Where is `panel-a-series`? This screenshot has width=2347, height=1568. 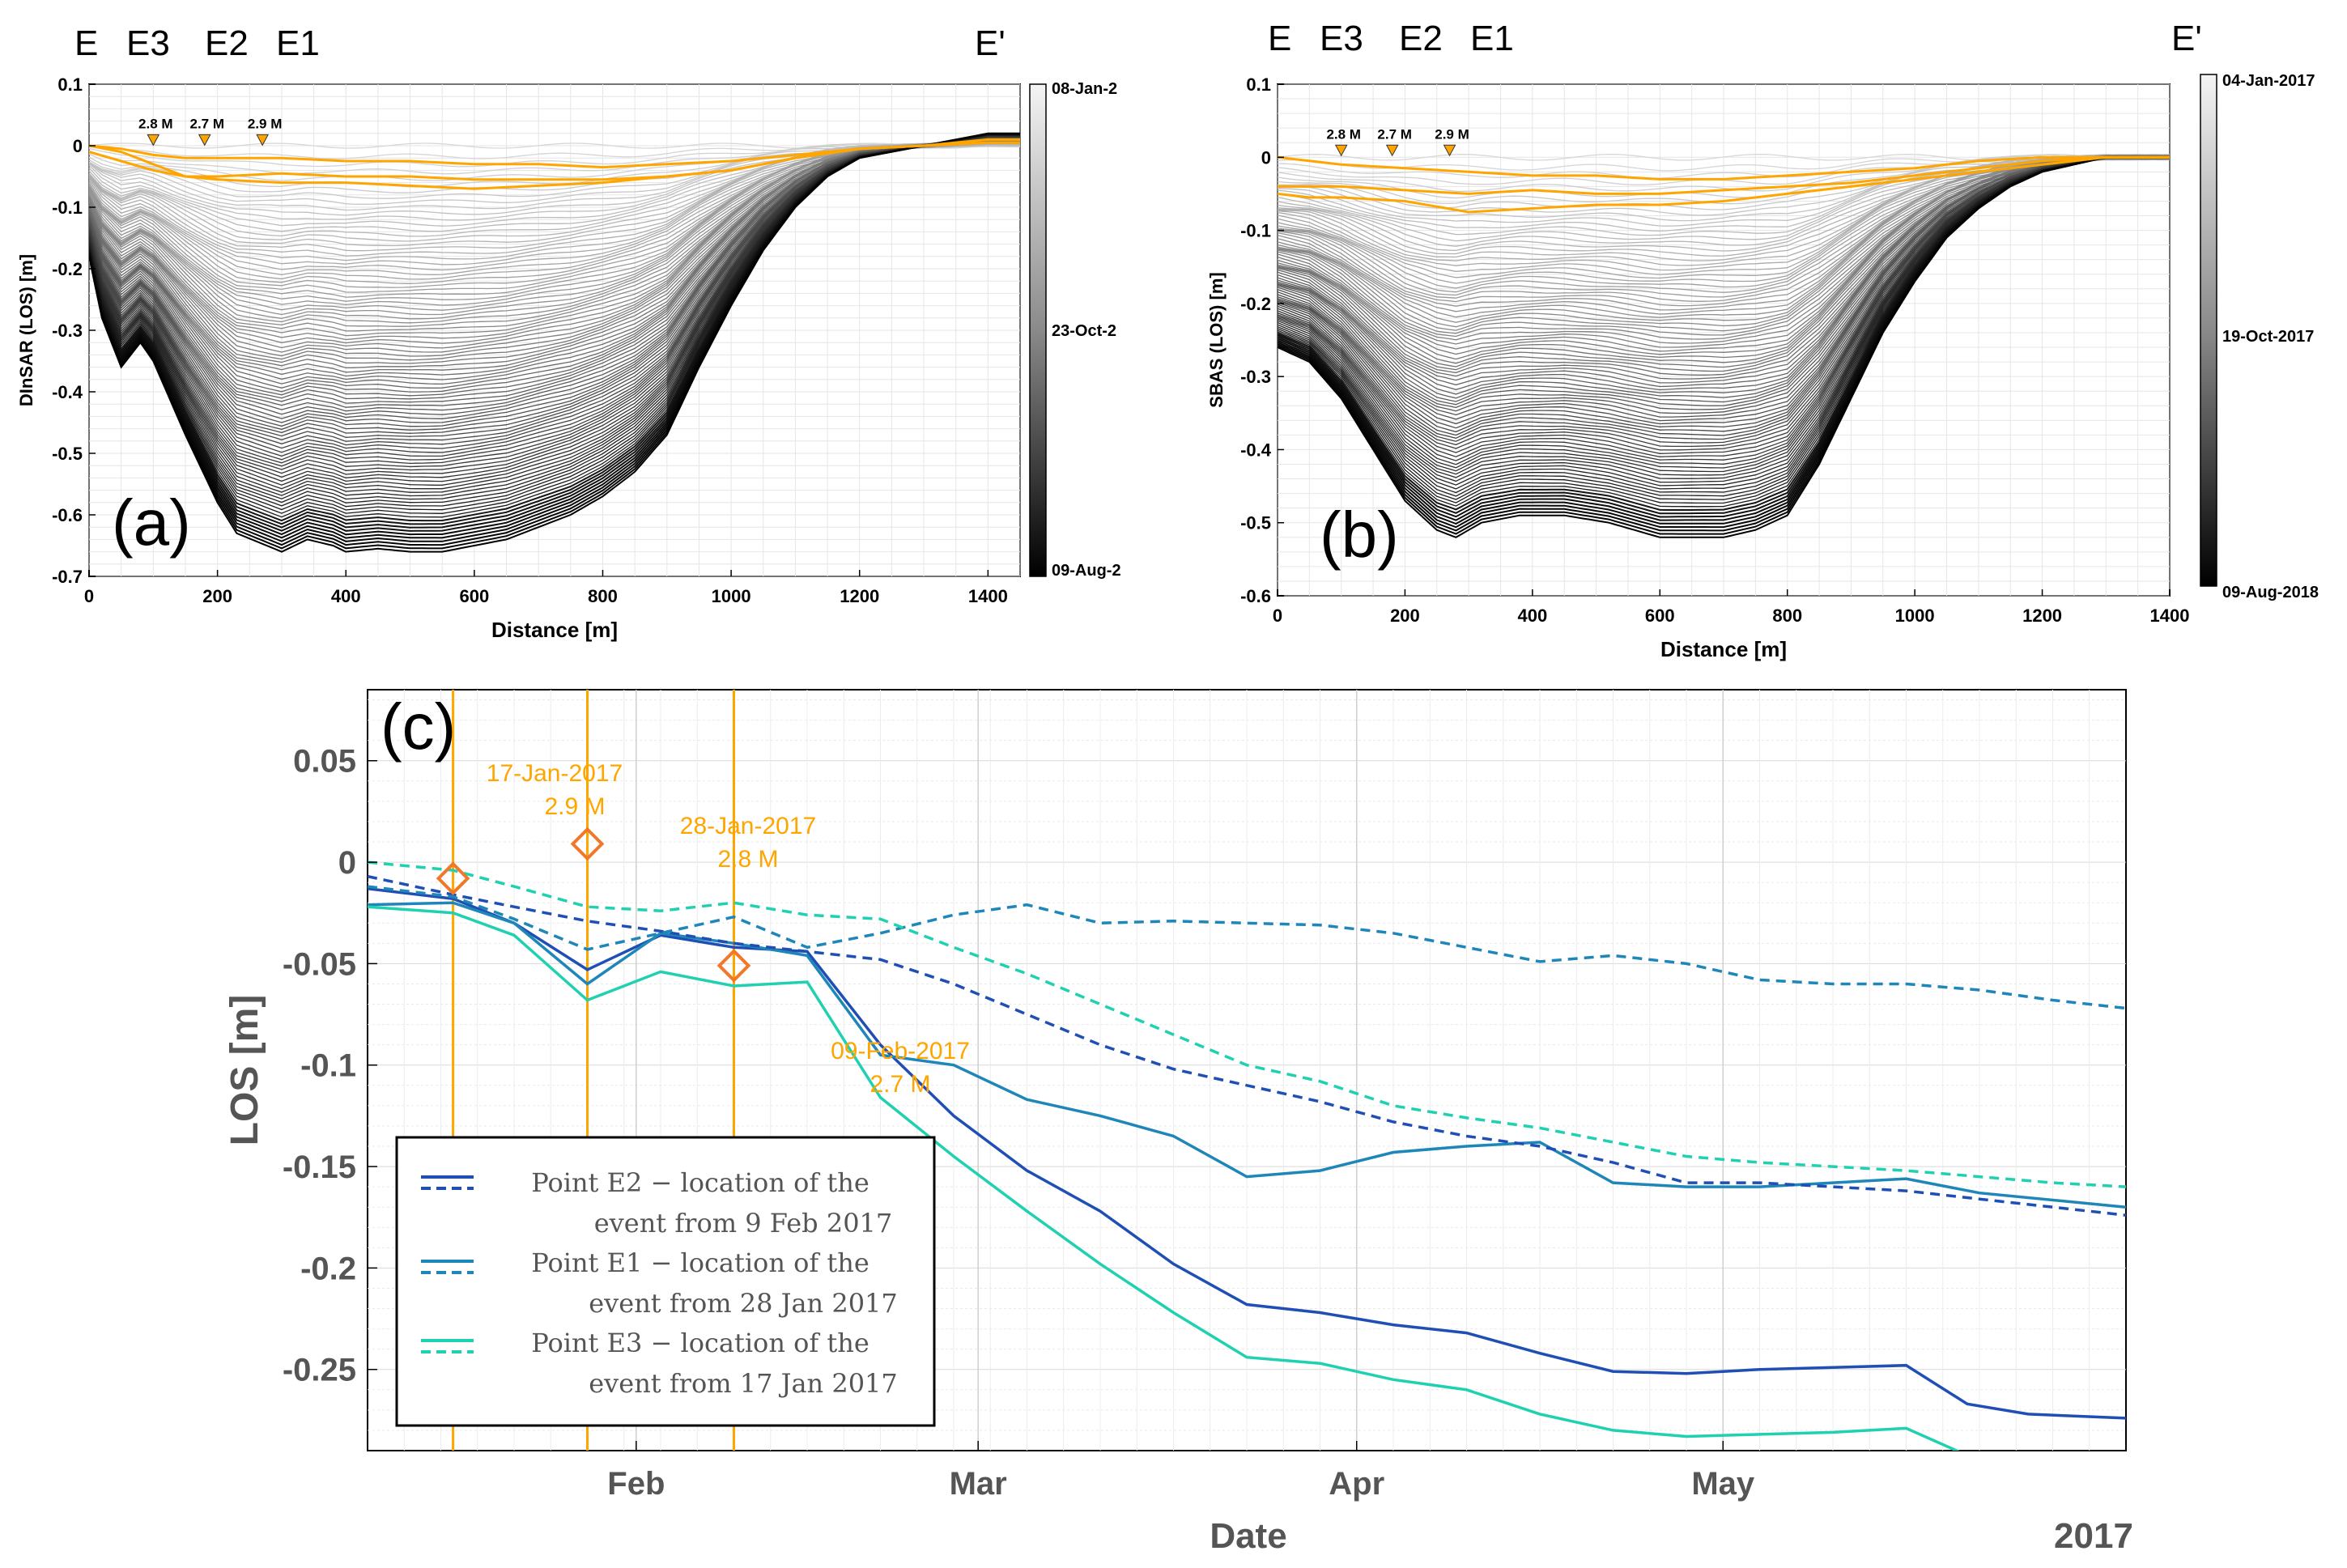 panel-a-series is located at coordinates (555, 342).